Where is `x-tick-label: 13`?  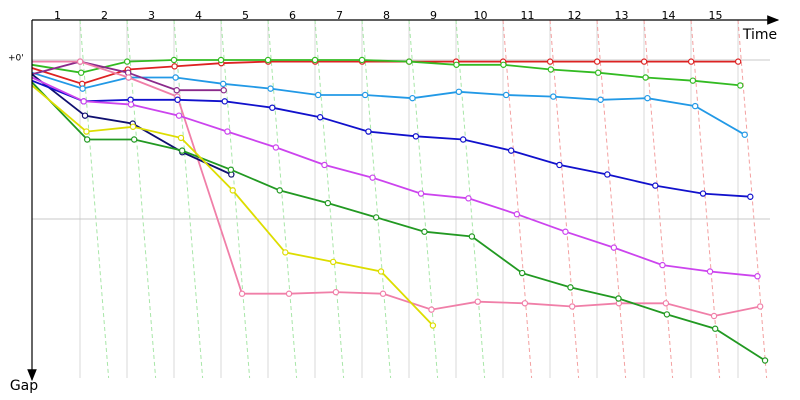
x-tick-label: 13 is located at coordinates (622, 15).